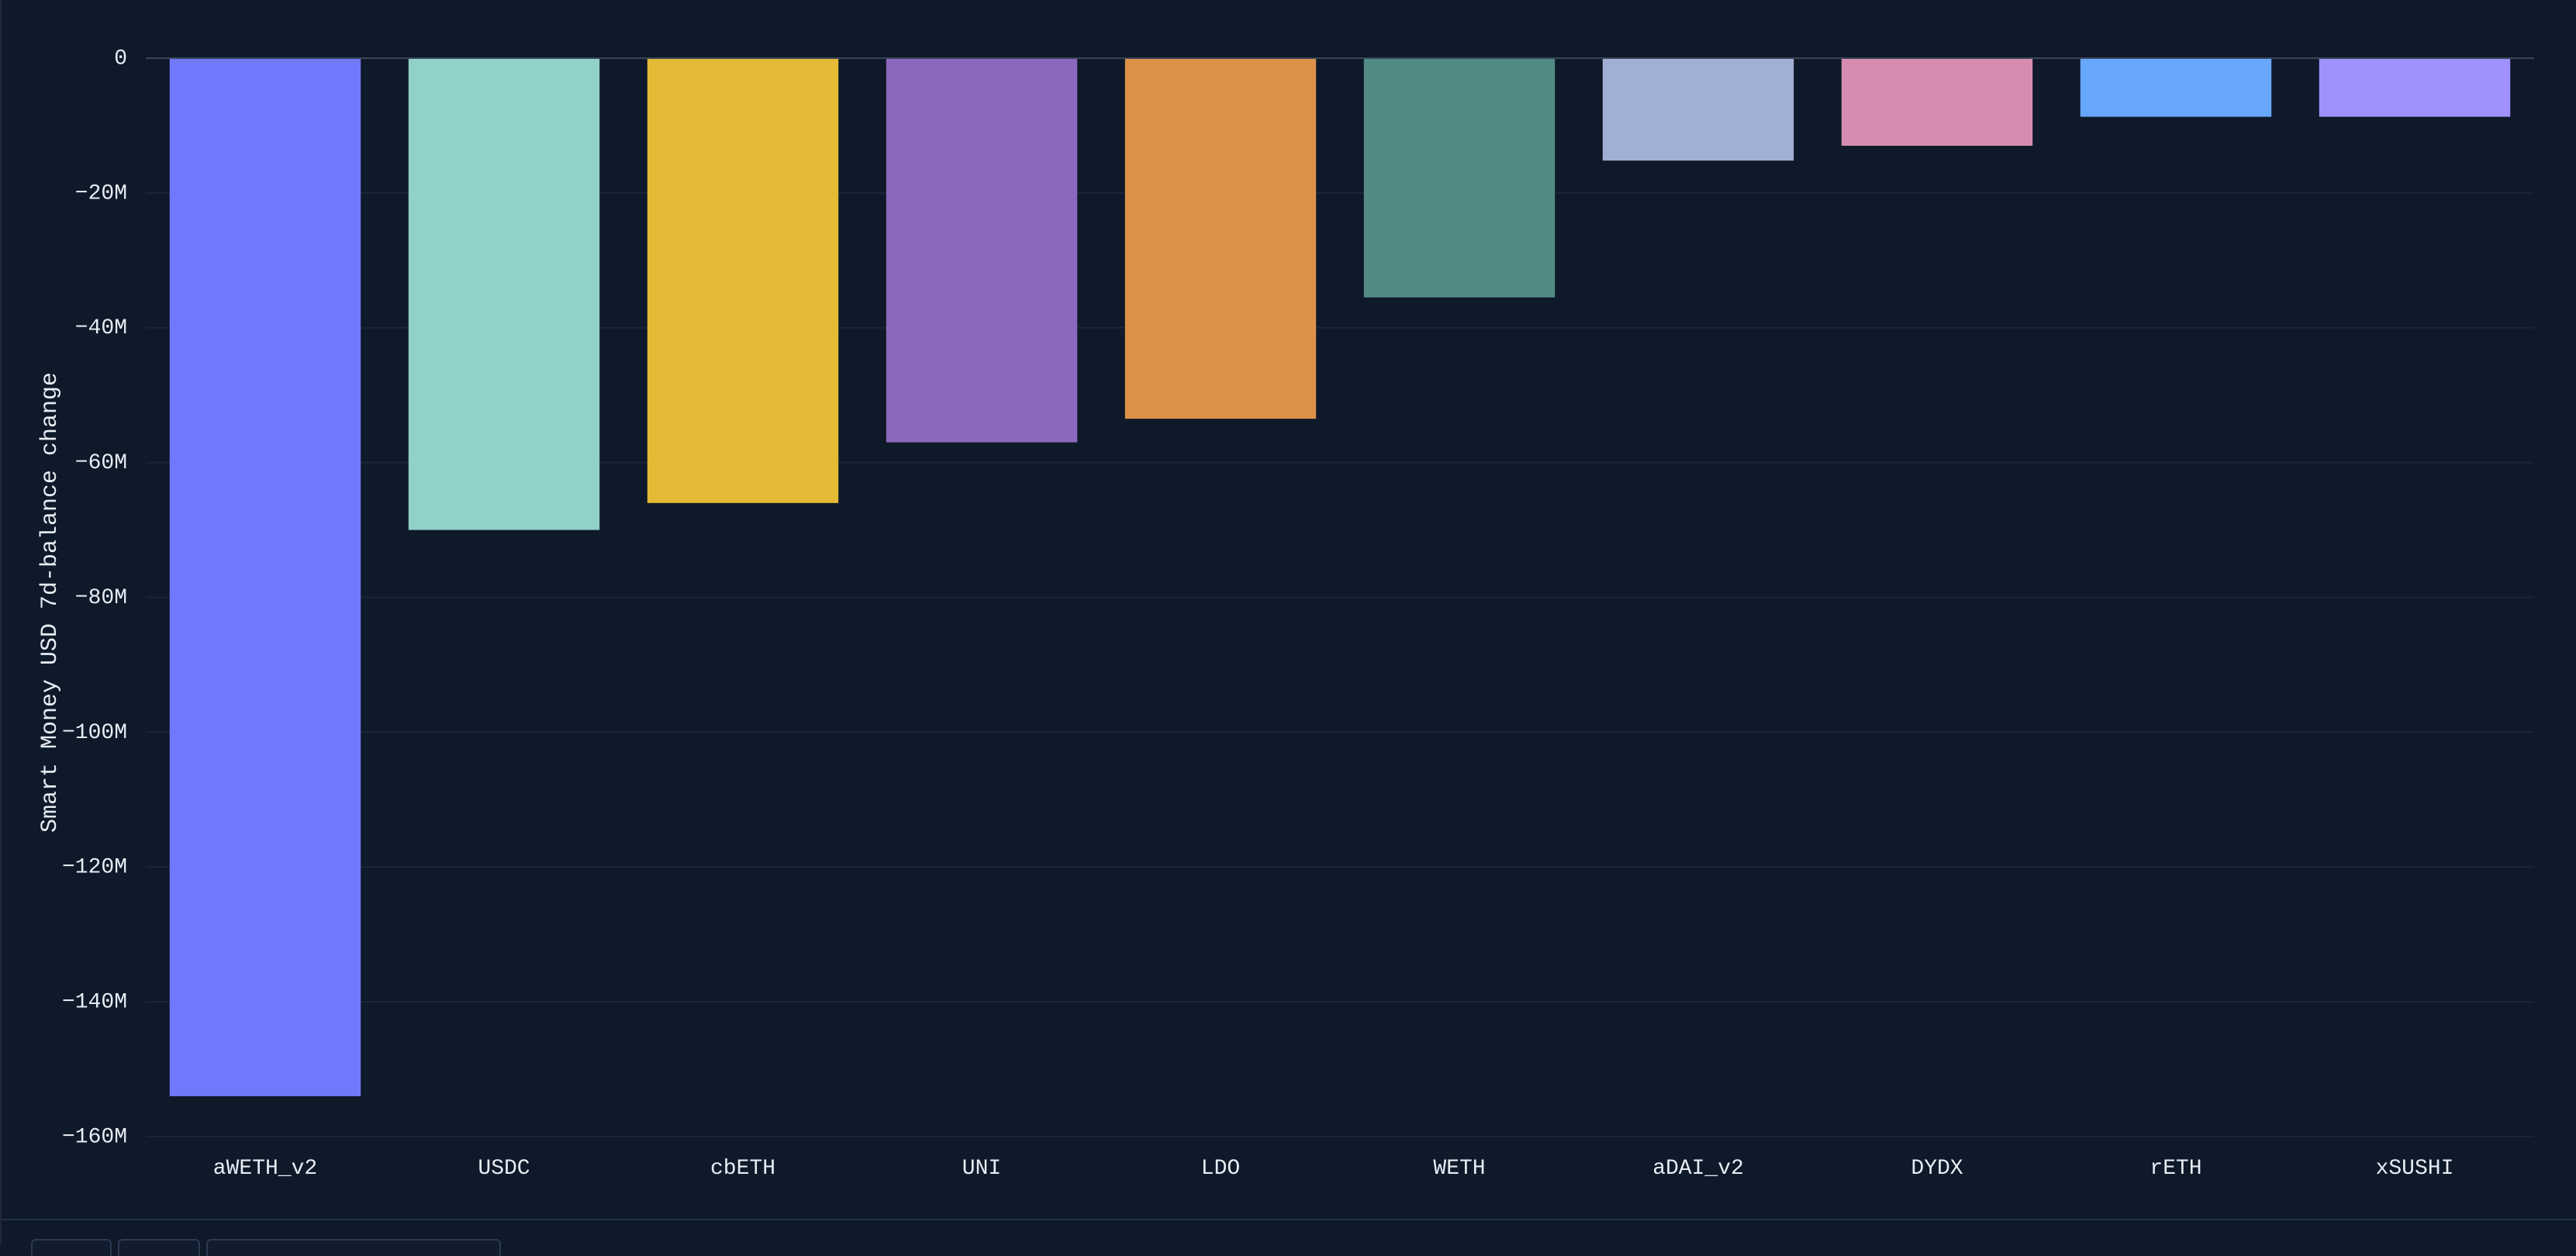  Describe the element at coordinates (1698, 110) in the screenshot. I see `bar-aDAI_v2` at that location.